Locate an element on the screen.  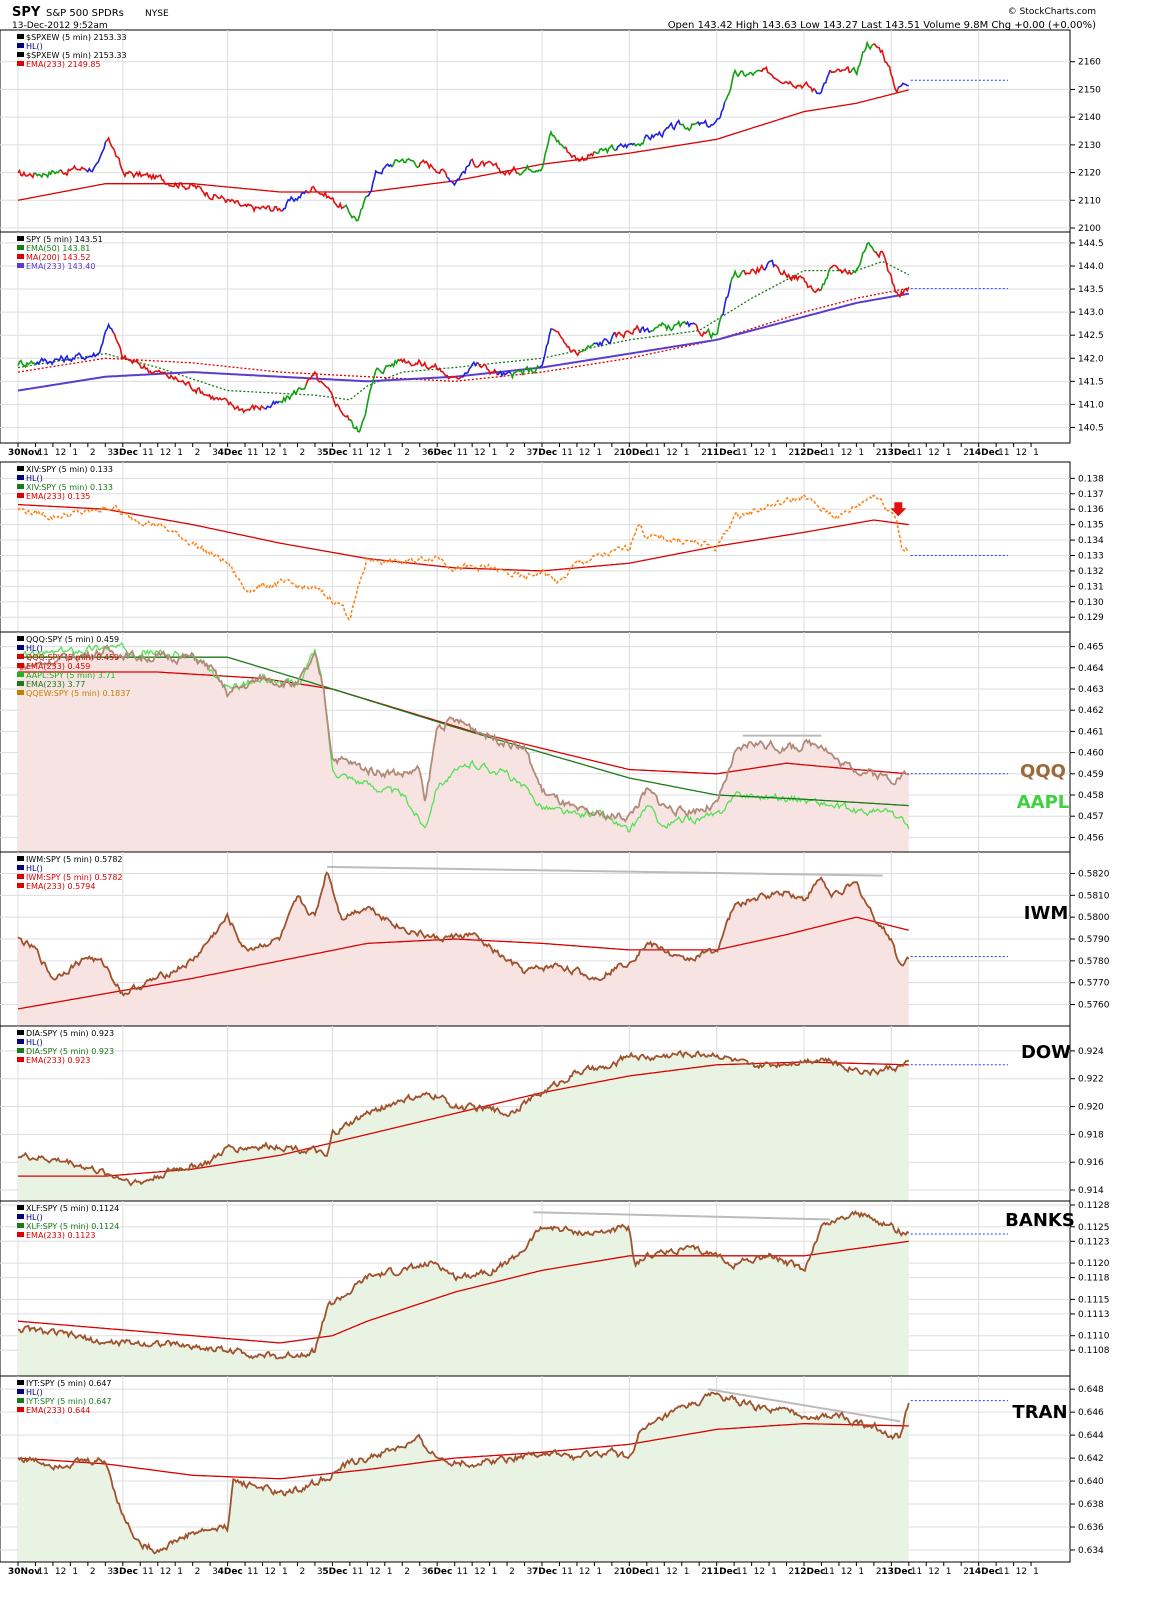
y-tick-label: 0.648 is located at coordinates (1091, 1390).